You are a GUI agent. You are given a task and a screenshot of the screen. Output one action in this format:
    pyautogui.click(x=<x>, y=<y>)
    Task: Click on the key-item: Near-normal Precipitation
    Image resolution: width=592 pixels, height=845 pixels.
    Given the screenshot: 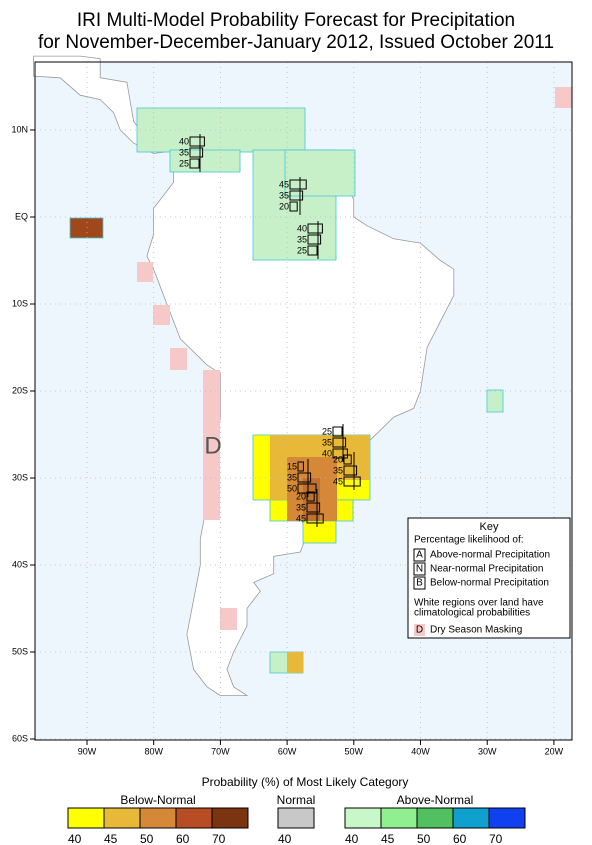 What is the action you would take?
    pyautogui.click(x=486, y=569)
    